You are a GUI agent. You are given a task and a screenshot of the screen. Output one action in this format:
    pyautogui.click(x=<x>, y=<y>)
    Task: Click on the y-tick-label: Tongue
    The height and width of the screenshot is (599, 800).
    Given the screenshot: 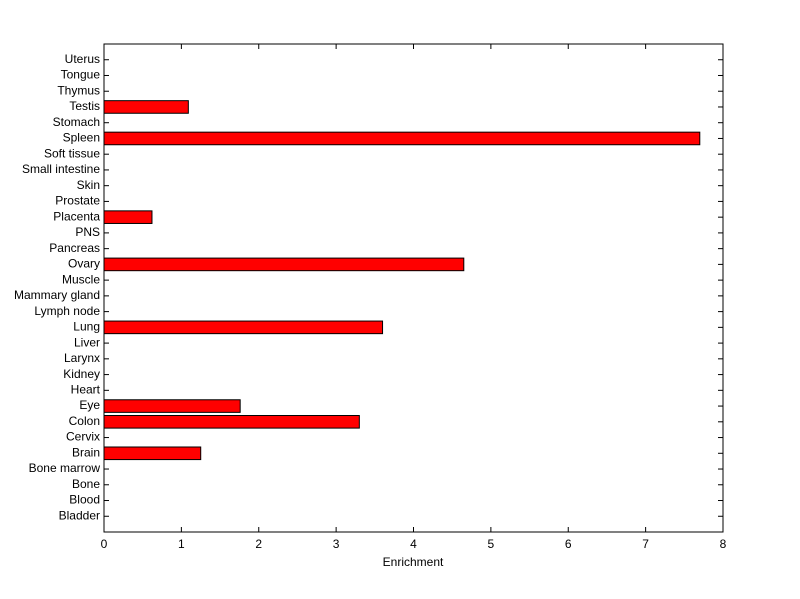 What is the action you would take?
    pyautogui.click(x=81, y=75)
    